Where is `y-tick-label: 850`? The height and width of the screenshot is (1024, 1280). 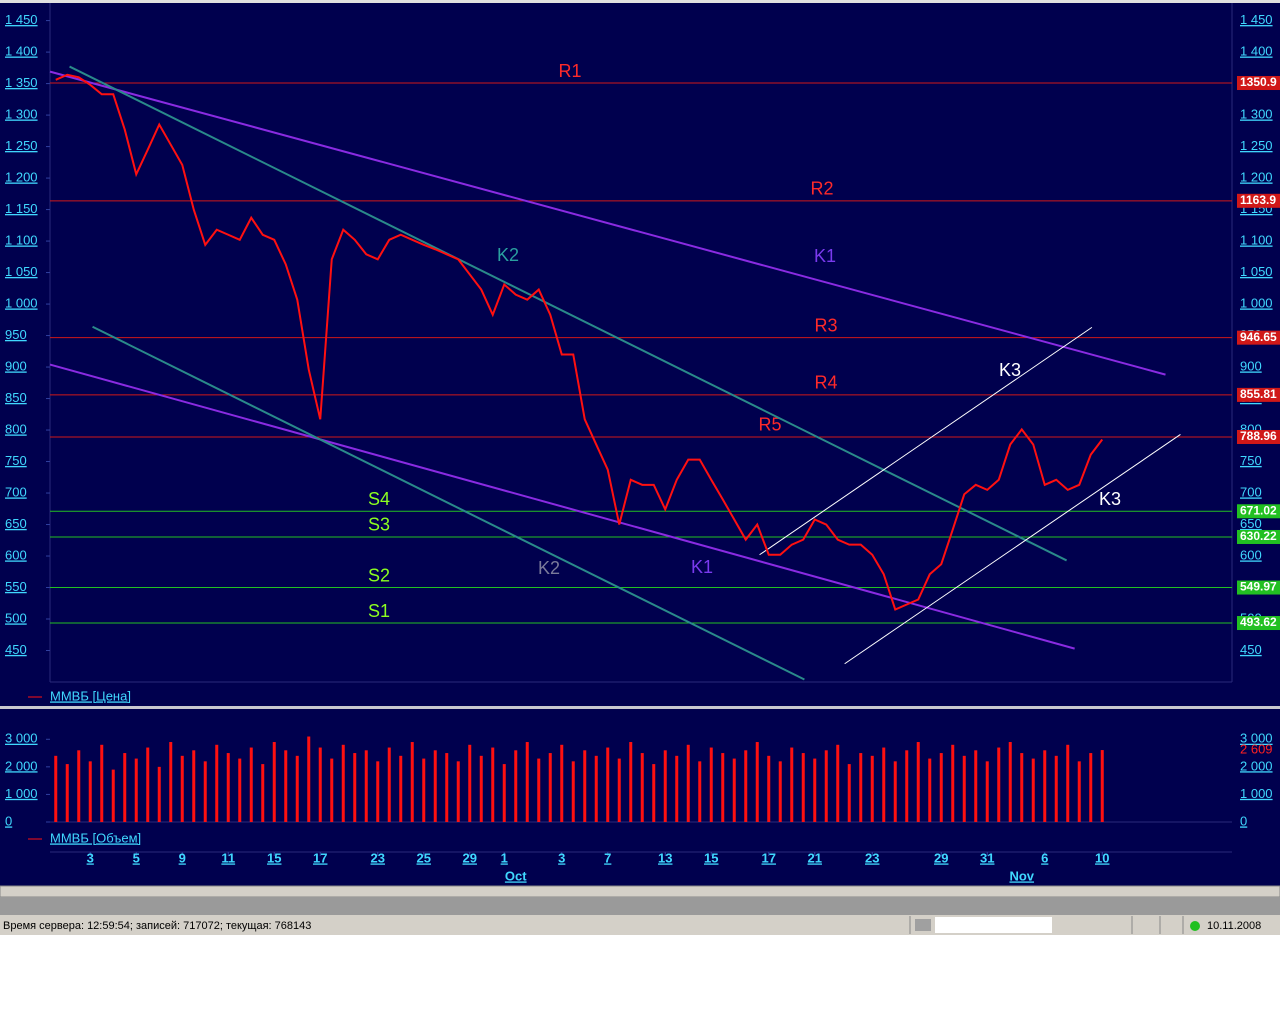 y-tick-label: 850 is located at coordinates (16, 397).